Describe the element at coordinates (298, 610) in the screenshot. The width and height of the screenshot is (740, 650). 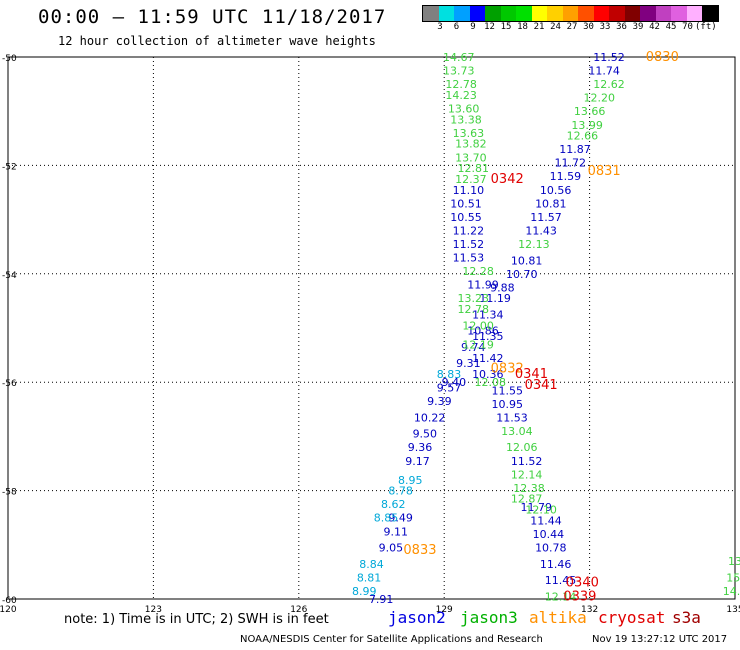
I see `lon-tick-label: 126` at that location.